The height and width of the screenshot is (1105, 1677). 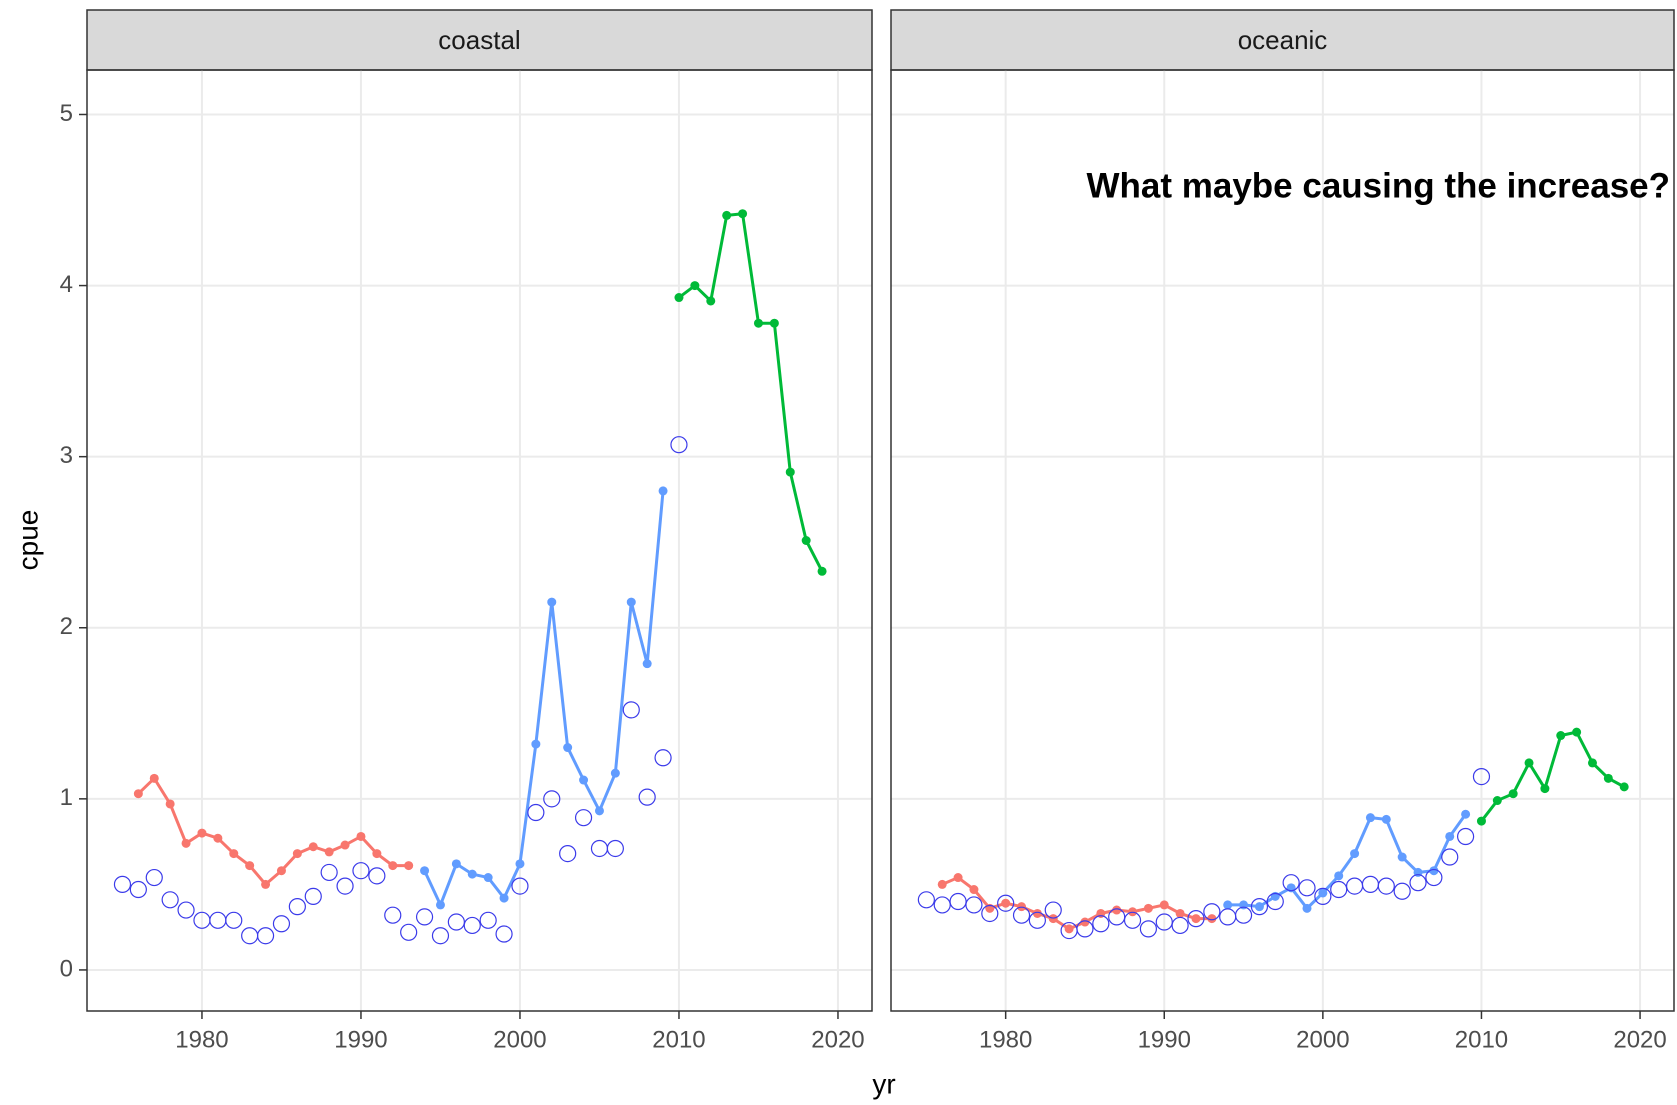 I want to click on y-tick-label: 0, so click(x=66, y=968).